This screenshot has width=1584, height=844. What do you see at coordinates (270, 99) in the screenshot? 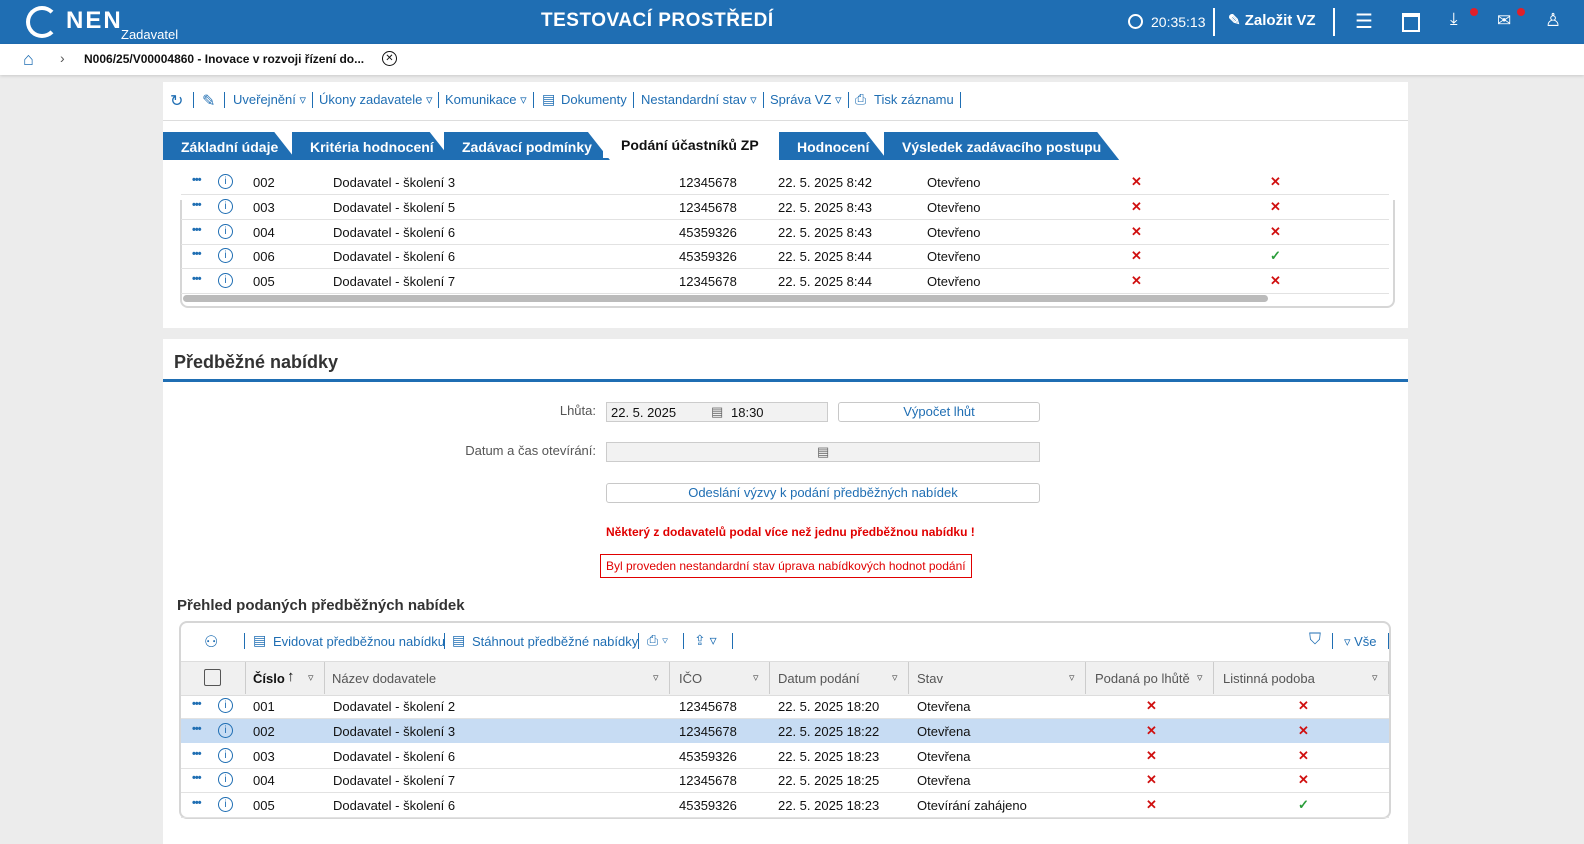
I see `toolbar-item: Uveřejnění ▿` at bounding box center [270, 99].